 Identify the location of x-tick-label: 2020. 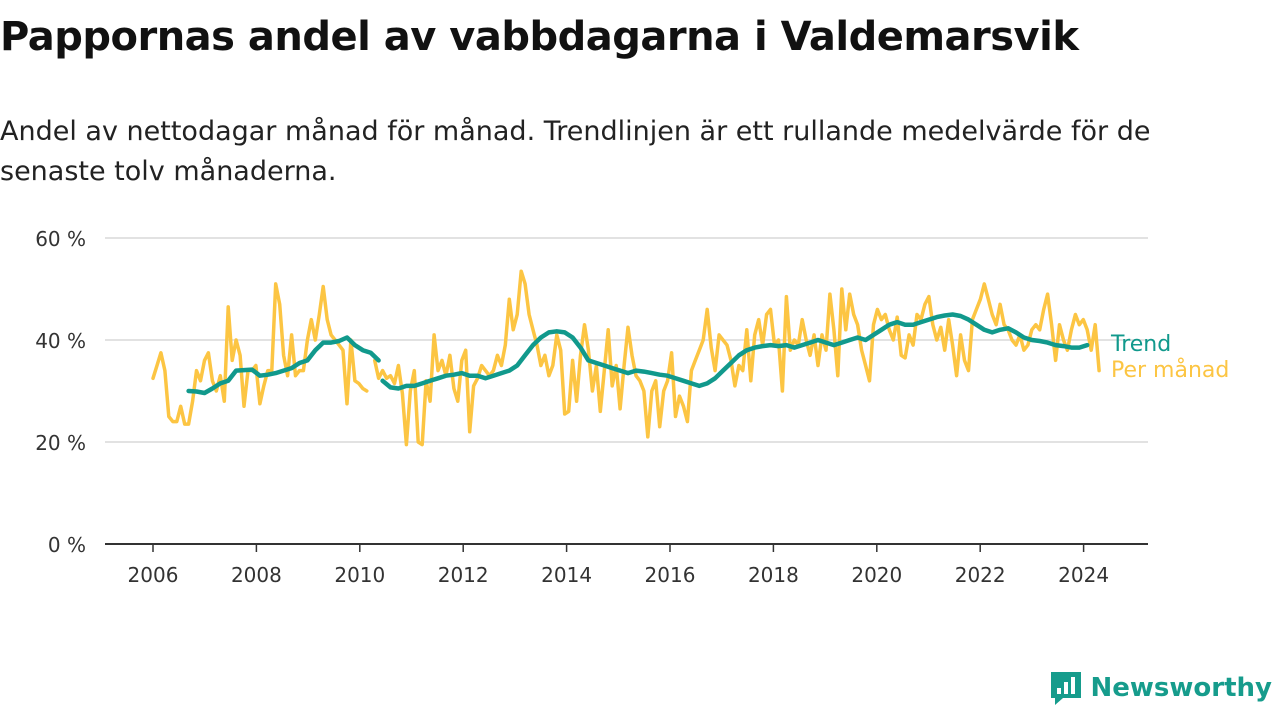
(876, 575).